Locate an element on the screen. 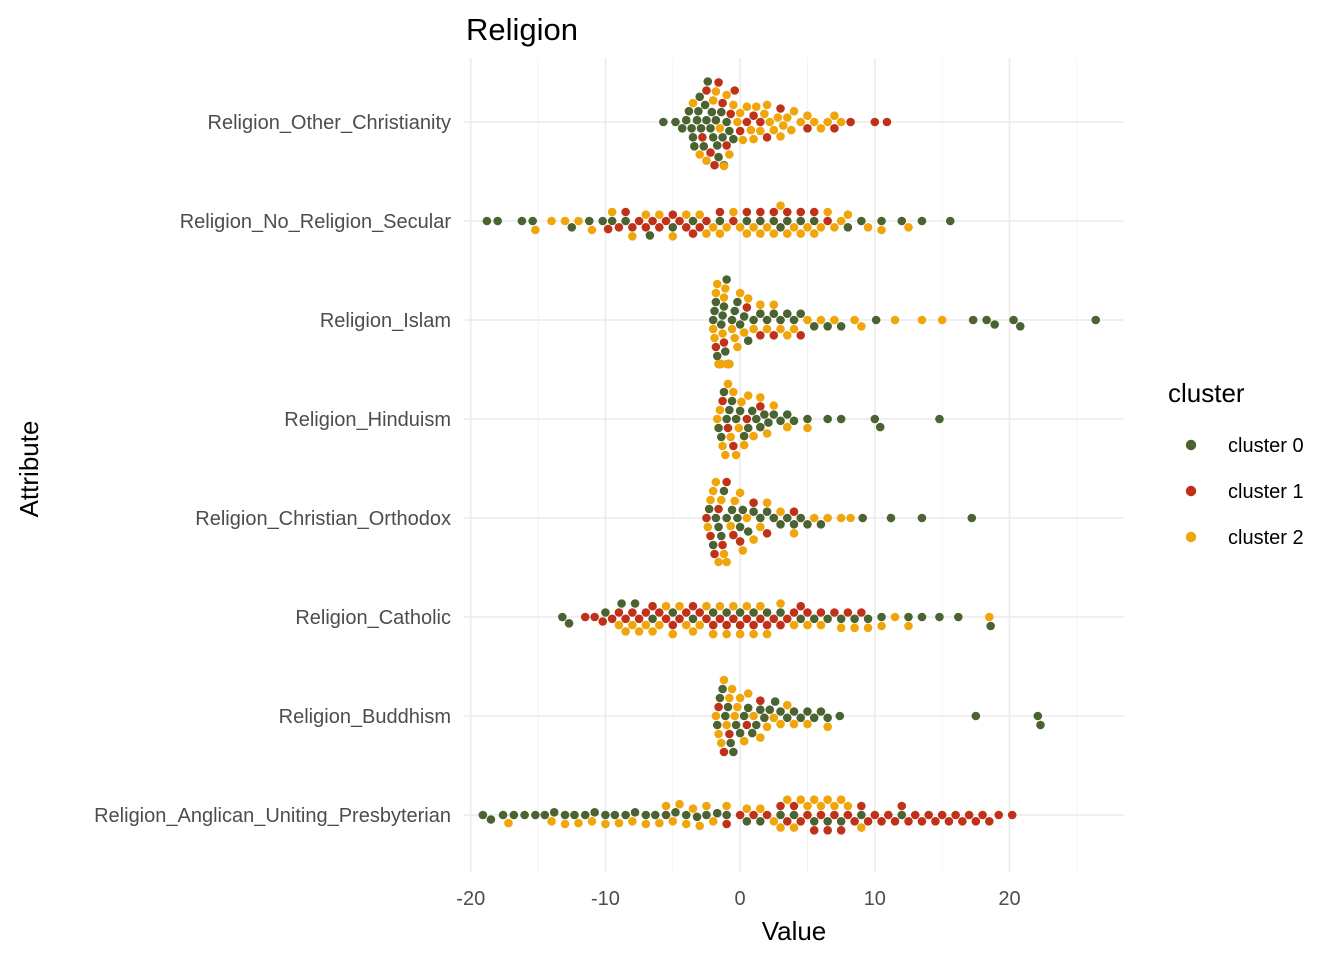  y-tick-label-religion-islam: Religion_Islam is located at coordinates (385, 321).